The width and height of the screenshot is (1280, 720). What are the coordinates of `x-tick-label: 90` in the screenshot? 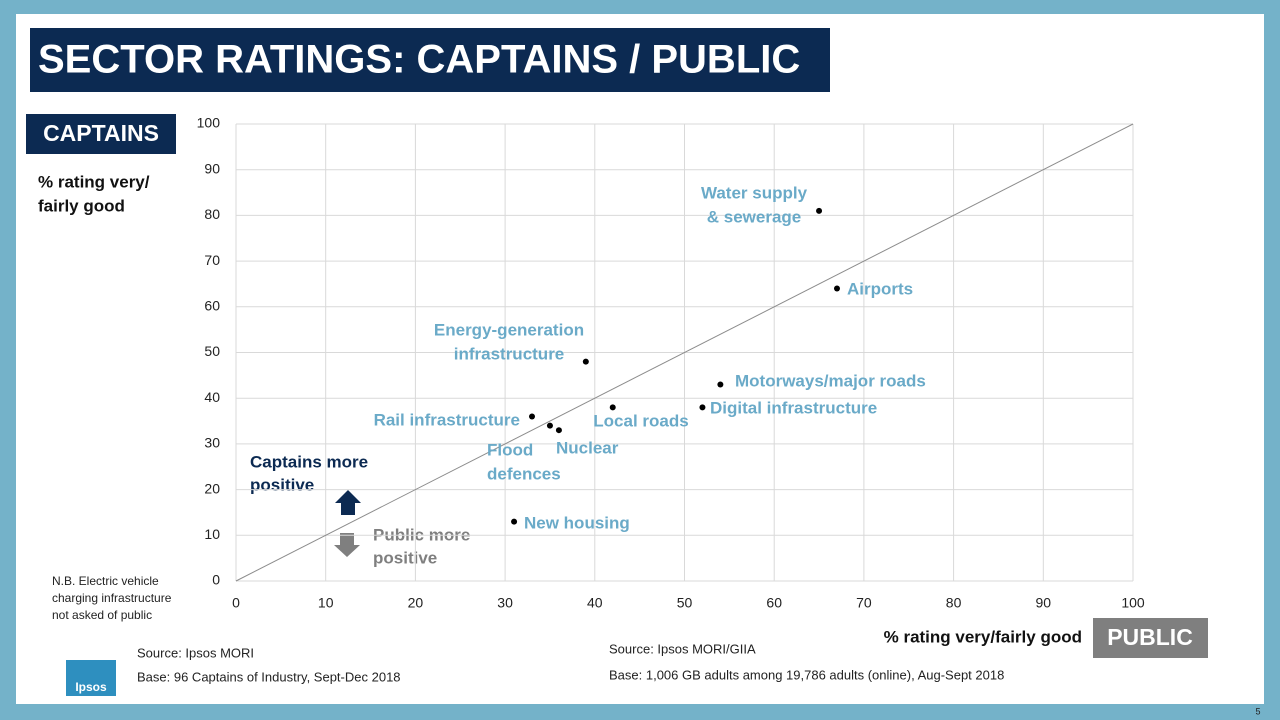 It's located at (1044, 603).